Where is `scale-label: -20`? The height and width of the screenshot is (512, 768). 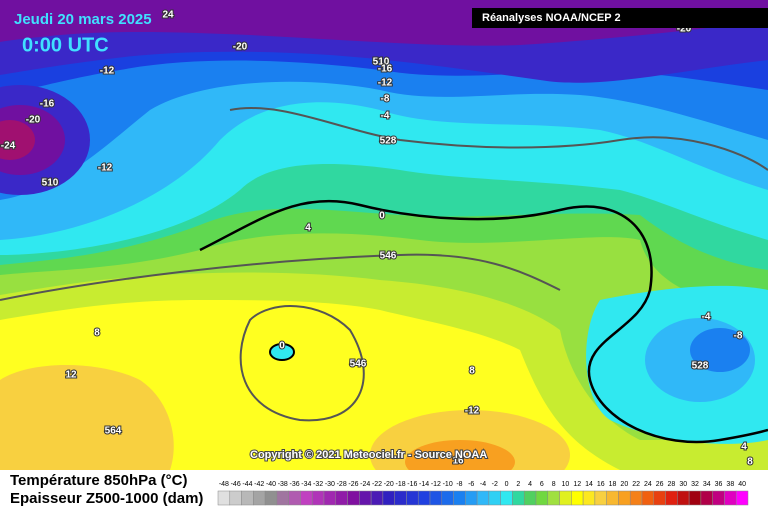 scale-label: -20 is located at coordinates (389, 484).